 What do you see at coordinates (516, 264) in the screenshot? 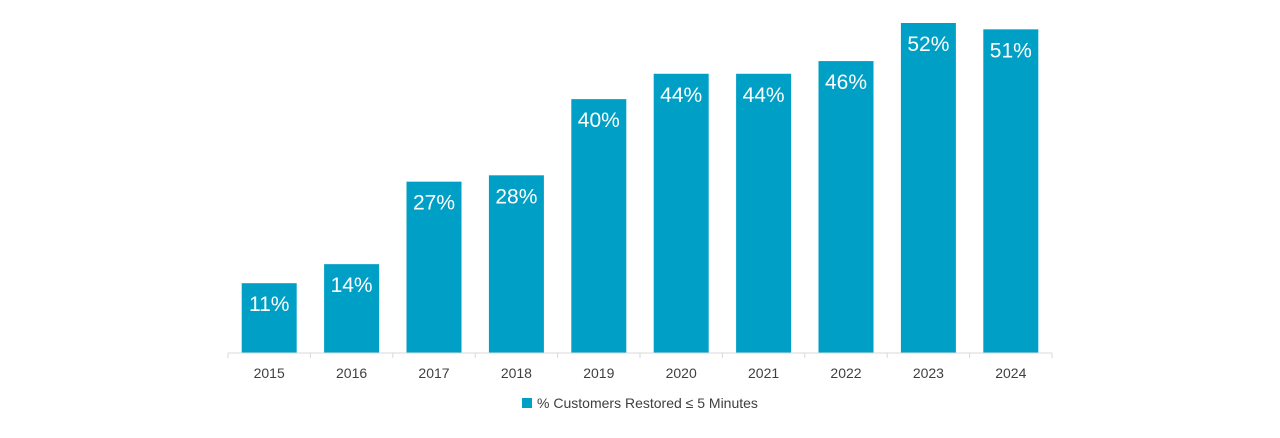
I see `bar-2018` at bounding box center [516, 264].